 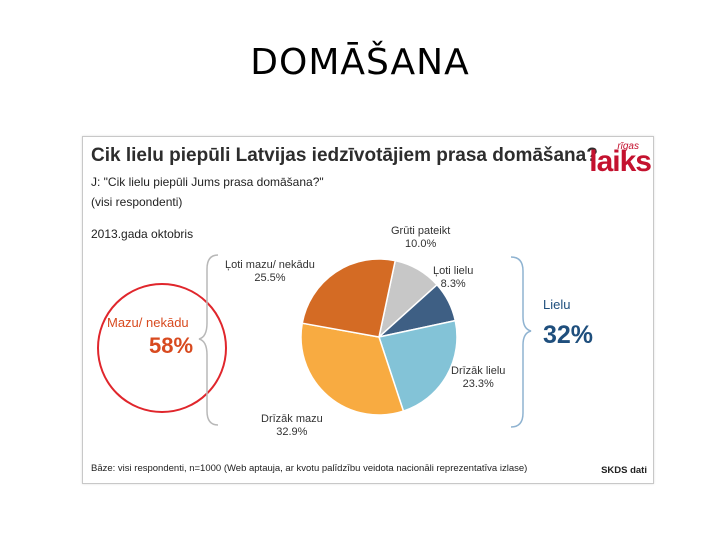 What do you see at coordinates (620, 161) in the screenshot?
I see `logo-main-text: laiks` at bounding box center [620, 161].